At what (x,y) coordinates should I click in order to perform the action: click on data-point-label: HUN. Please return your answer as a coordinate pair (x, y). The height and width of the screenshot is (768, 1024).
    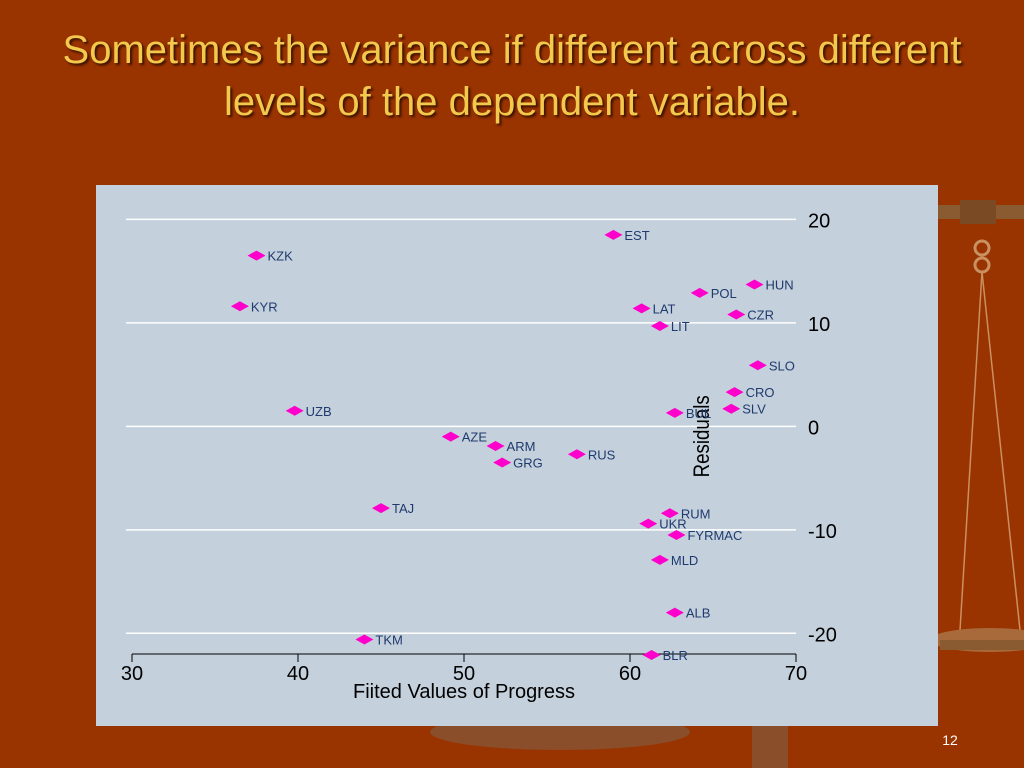
    Looking at the image, I should click on (780, 285).